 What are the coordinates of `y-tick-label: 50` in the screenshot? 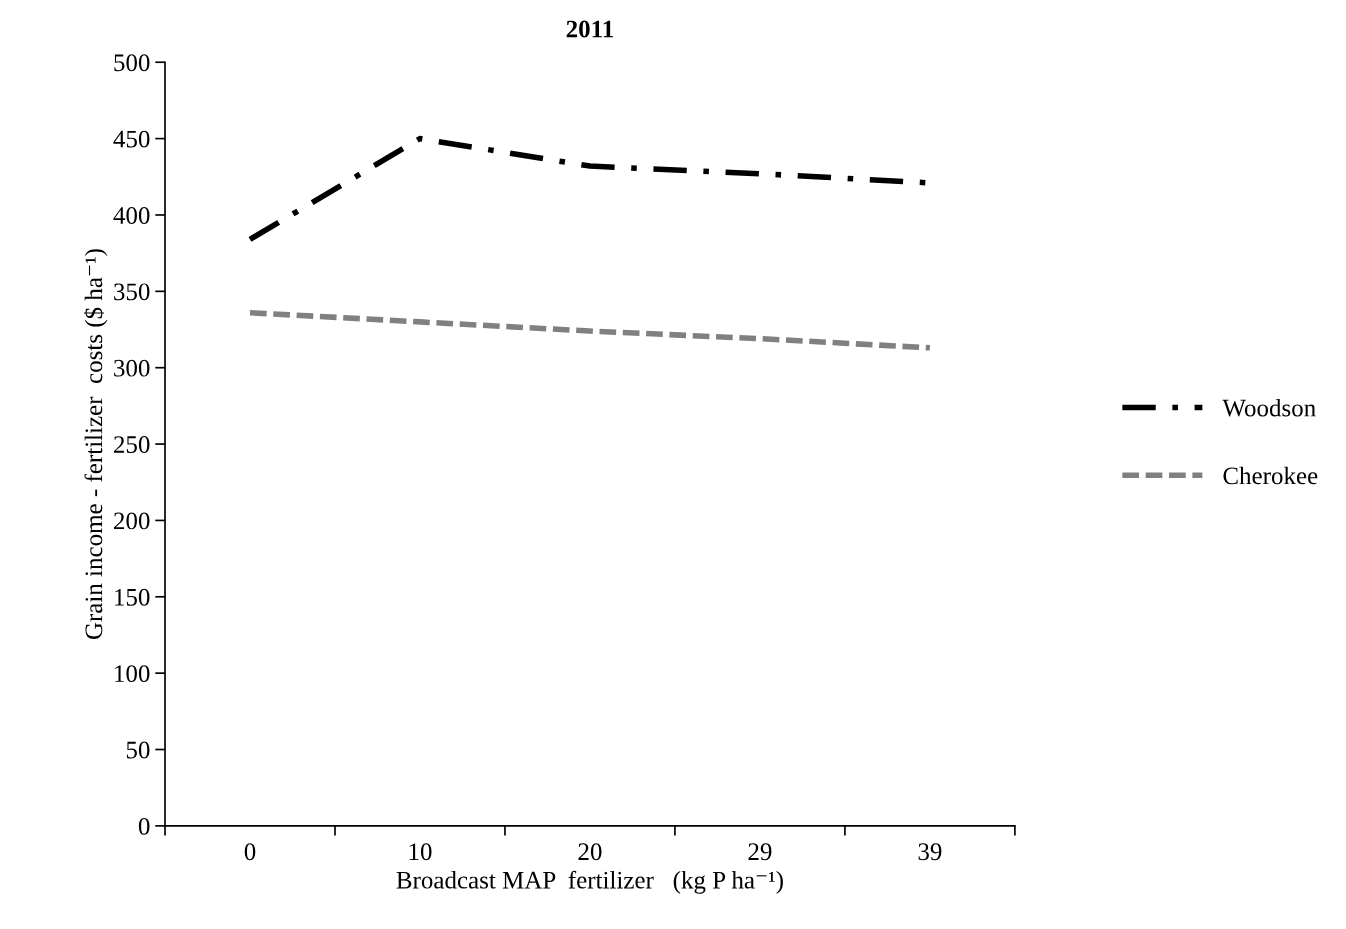 It's located at (138, 750).